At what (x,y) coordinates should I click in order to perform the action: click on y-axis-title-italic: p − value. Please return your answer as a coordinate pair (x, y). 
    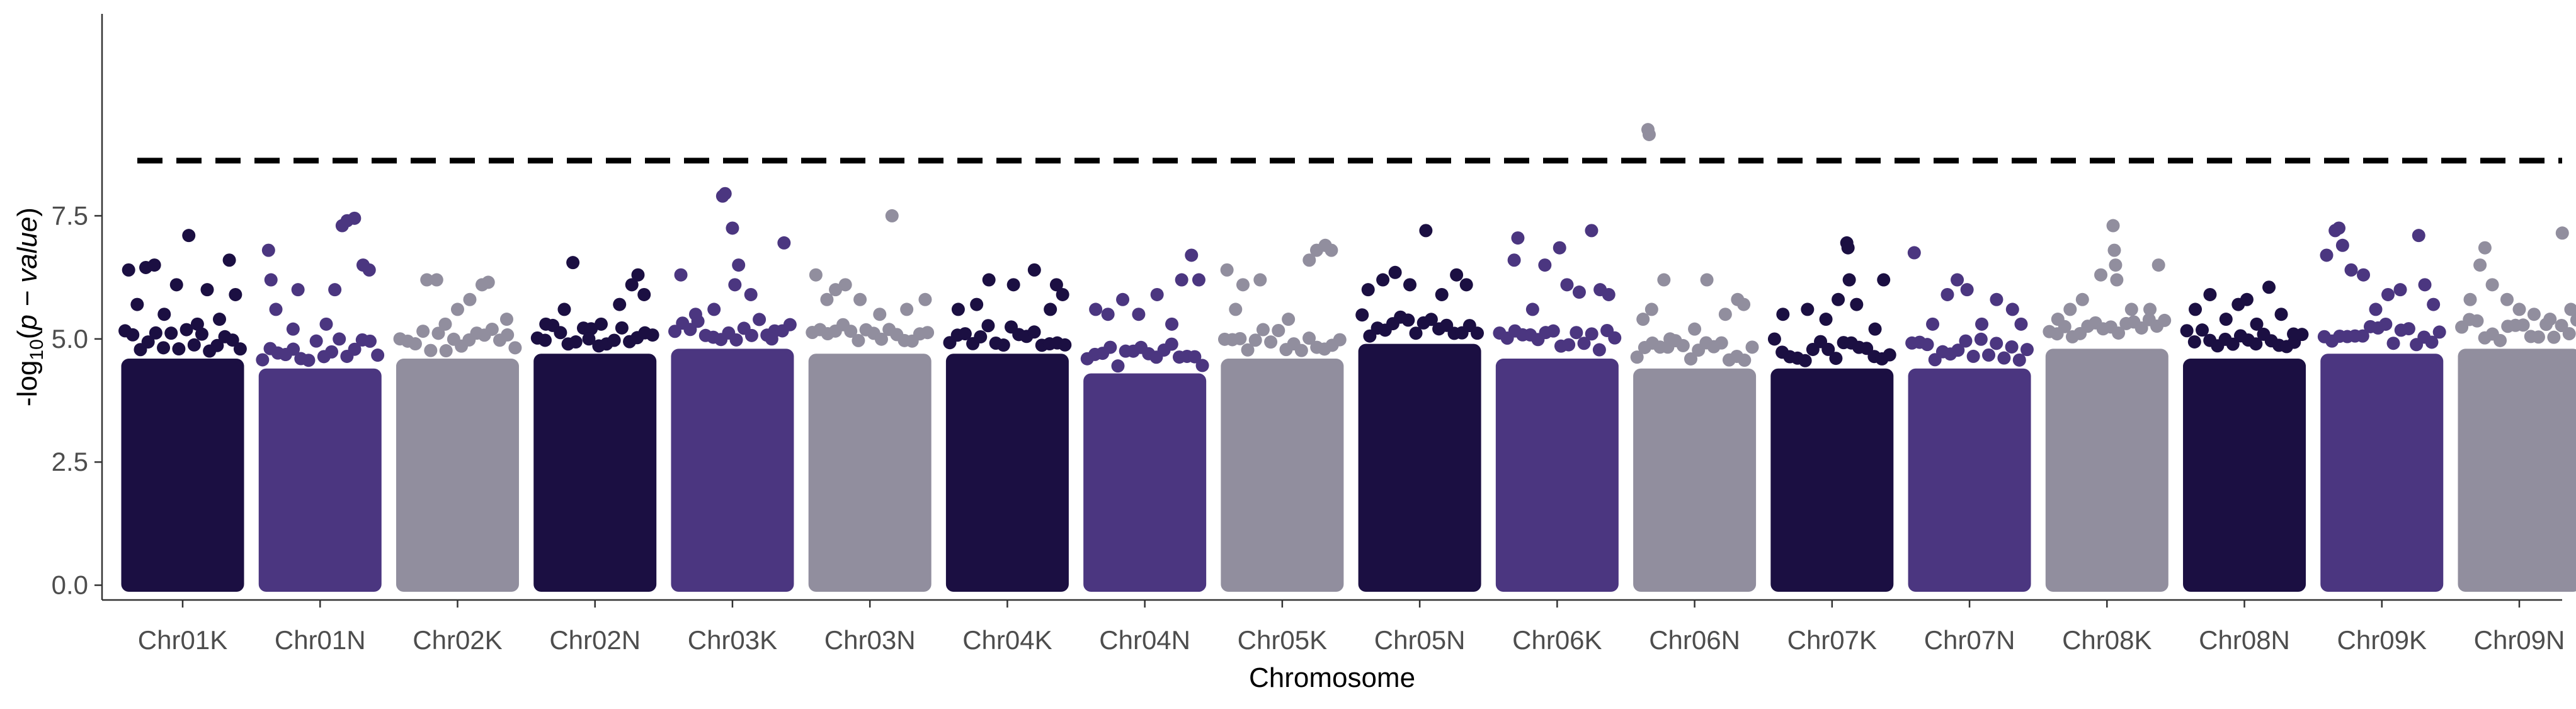
    Looking at the image, I should click on (27, 274).